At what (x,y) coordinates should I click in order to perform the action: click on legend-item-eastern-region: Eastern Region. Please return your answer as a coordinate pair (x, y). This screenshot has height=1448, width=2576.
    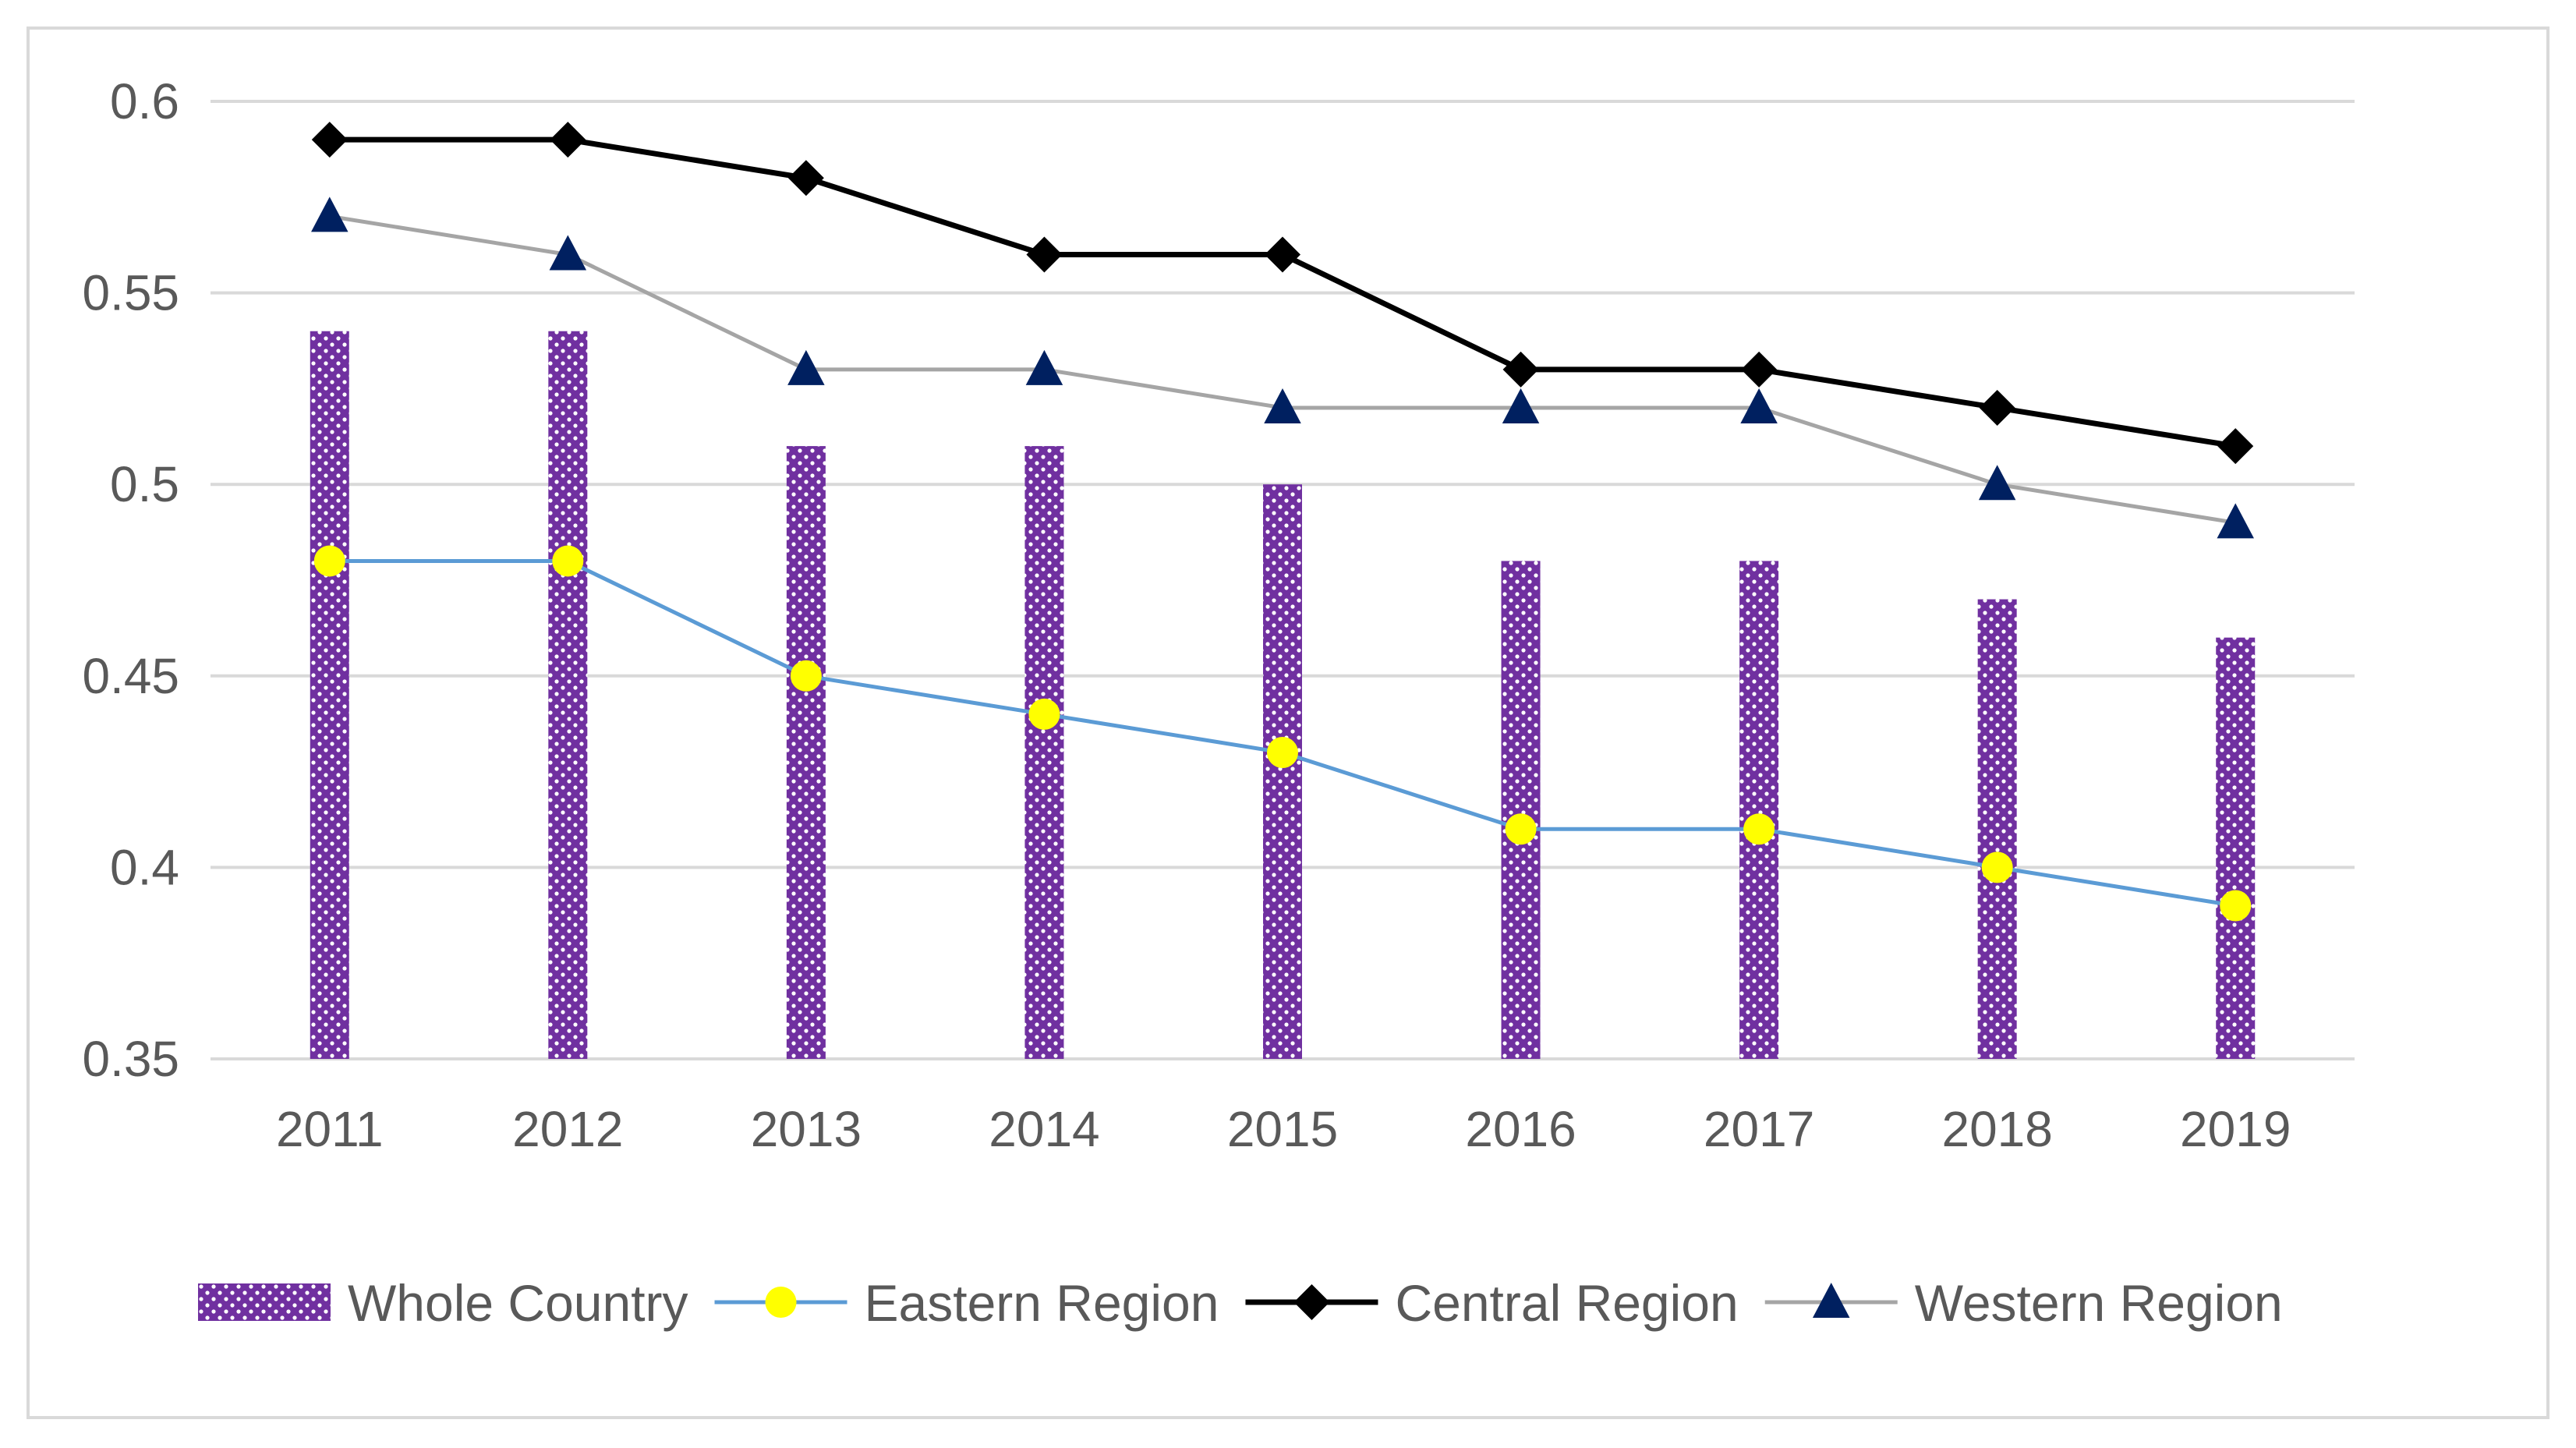
    Looking at the image, I should click on (966, 1303).